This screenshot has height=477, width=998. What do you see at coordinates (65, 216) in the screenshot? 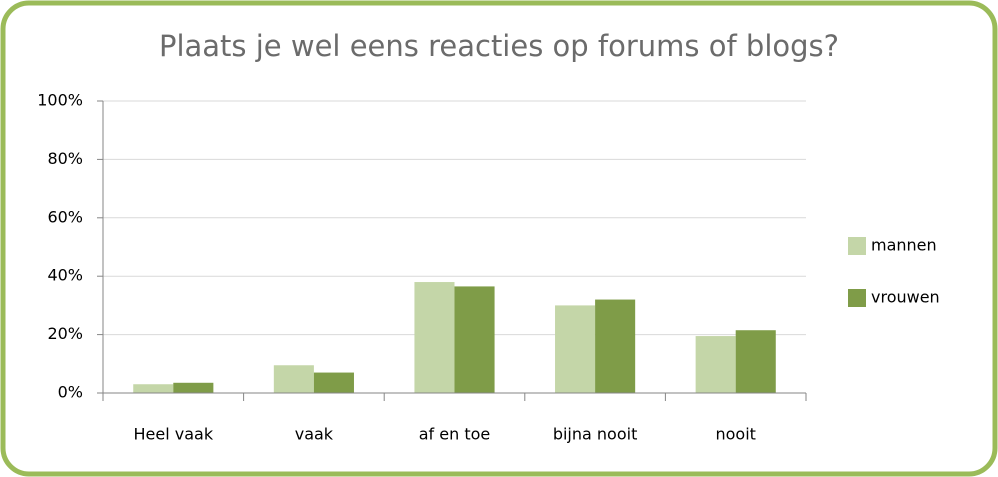
I see `y-tick-label: 60%` at bounding box center [65, 216].